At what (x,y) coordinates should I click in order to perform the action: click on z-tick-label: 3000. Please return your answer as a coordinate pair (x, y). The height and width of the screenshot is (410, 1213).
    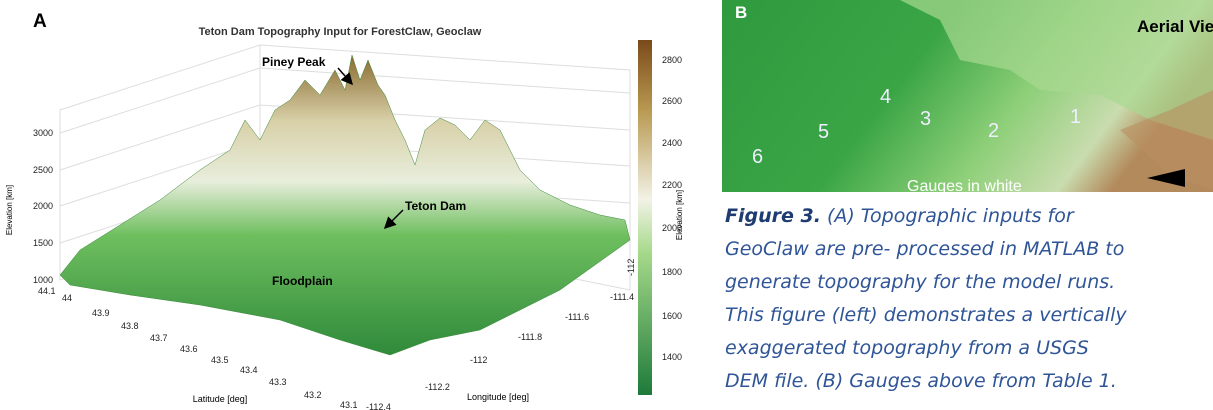
    Looking at the image, I should click on (43, 133).